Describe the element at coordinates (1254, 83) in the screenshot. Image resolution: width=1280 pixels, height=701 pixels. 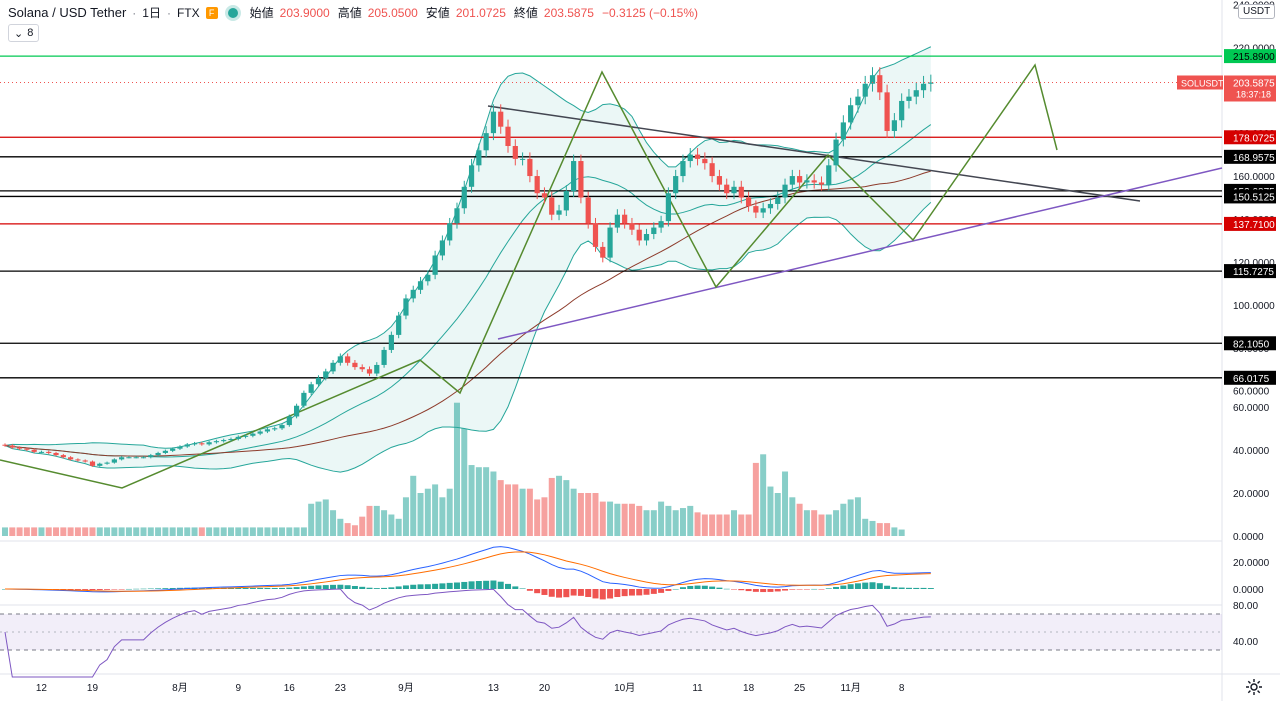
I see `last-price-value: 203.5875` at that location.